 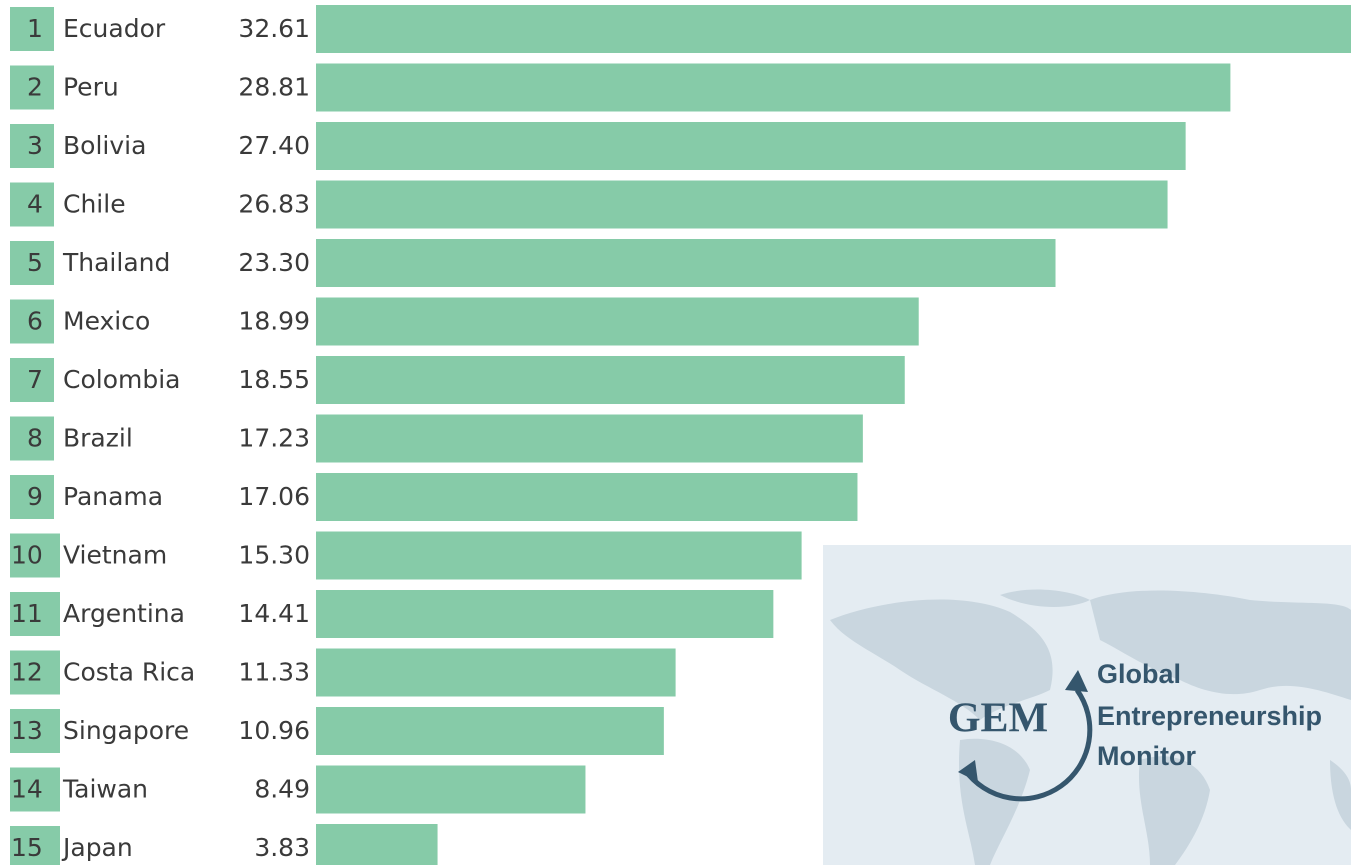 What do you see at coordinates (274, 496) in the screenshot?
I see `value-label: 17.06` at bounding box center [274, 496].